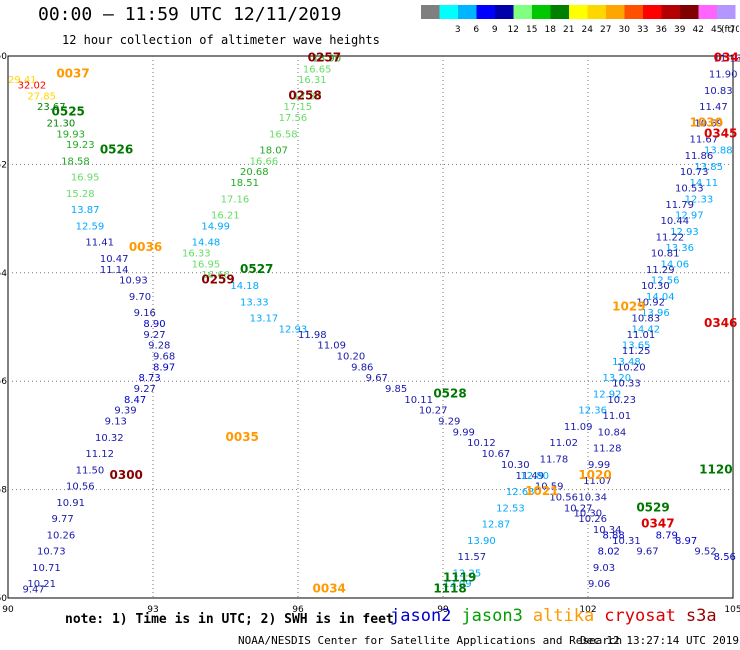  Describe the element at coordinates (597, 481) in the screenshot. I see `wave-height-value: 11.07` at that location.